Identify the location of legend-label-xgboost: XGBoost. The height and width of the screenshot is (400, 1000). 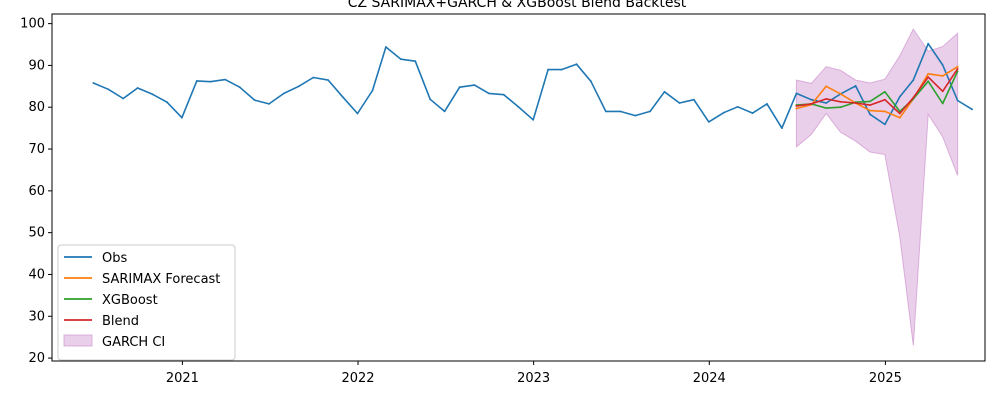
(130, 300).